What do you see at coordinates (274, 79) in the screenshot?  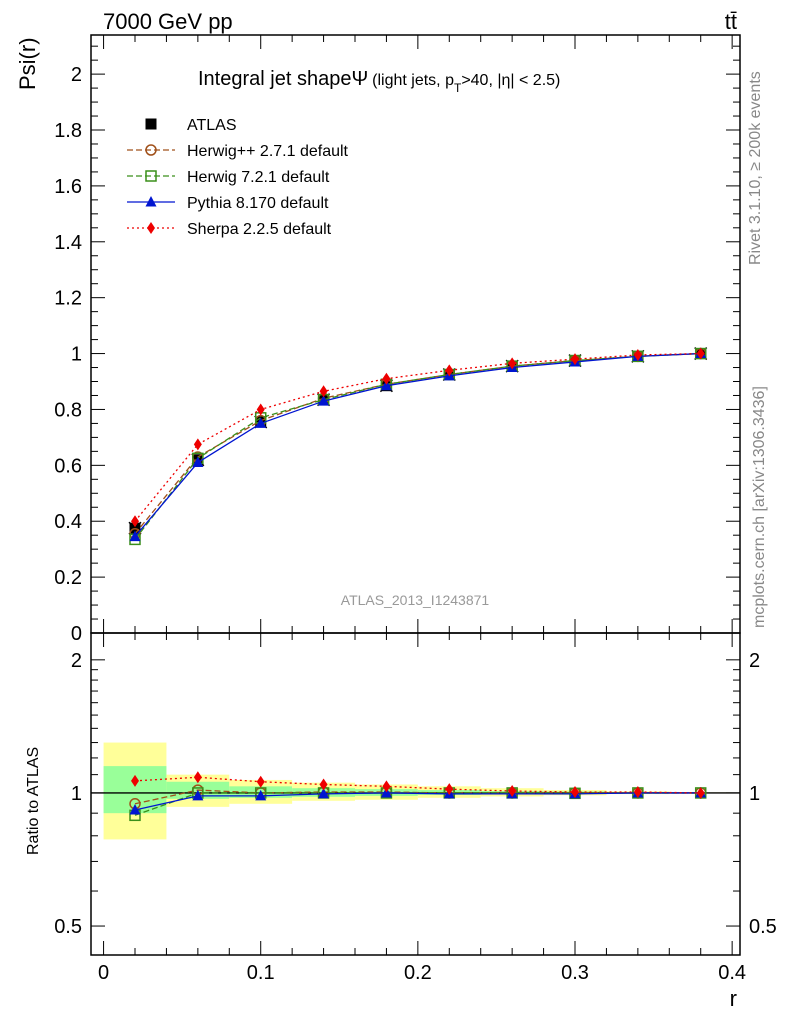 I see `chart-title-main: Integral jet shape` at bounding box center [274, 79].